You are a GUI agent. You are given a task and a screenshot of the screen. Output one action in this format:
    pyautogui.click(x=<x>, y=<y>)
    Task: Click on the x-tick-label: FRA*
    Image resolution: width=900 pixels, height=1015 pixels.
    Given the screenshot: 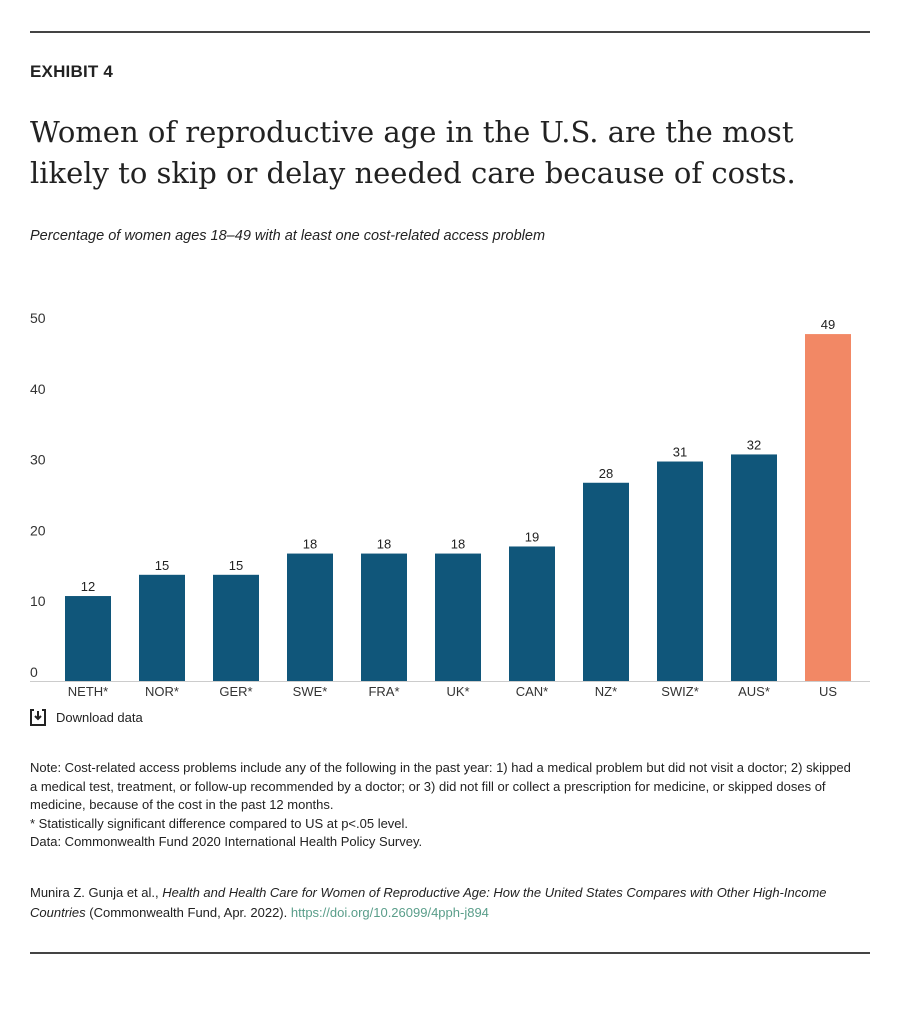 What is the action you would take?
    pyautogui.click(x=383, y=691)
    